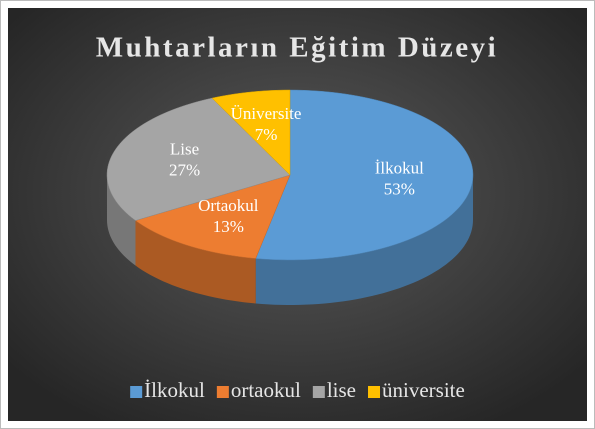  I want to click on data-label-value: 7%, so click(266, 134).